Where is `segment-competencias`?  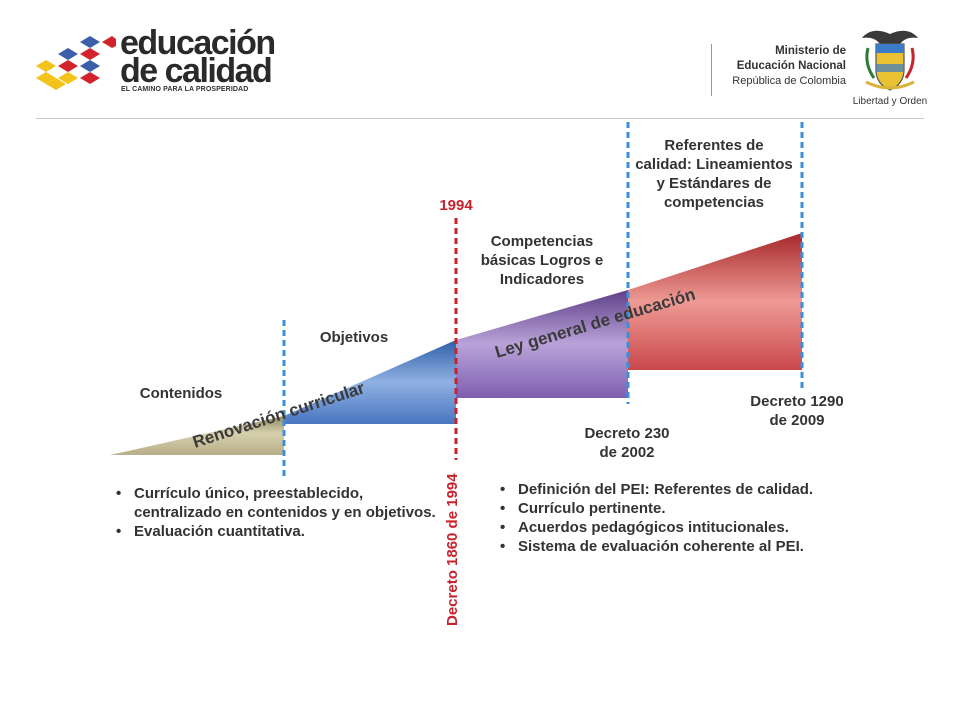 segment-competencias is located at coordinates (542, 344).